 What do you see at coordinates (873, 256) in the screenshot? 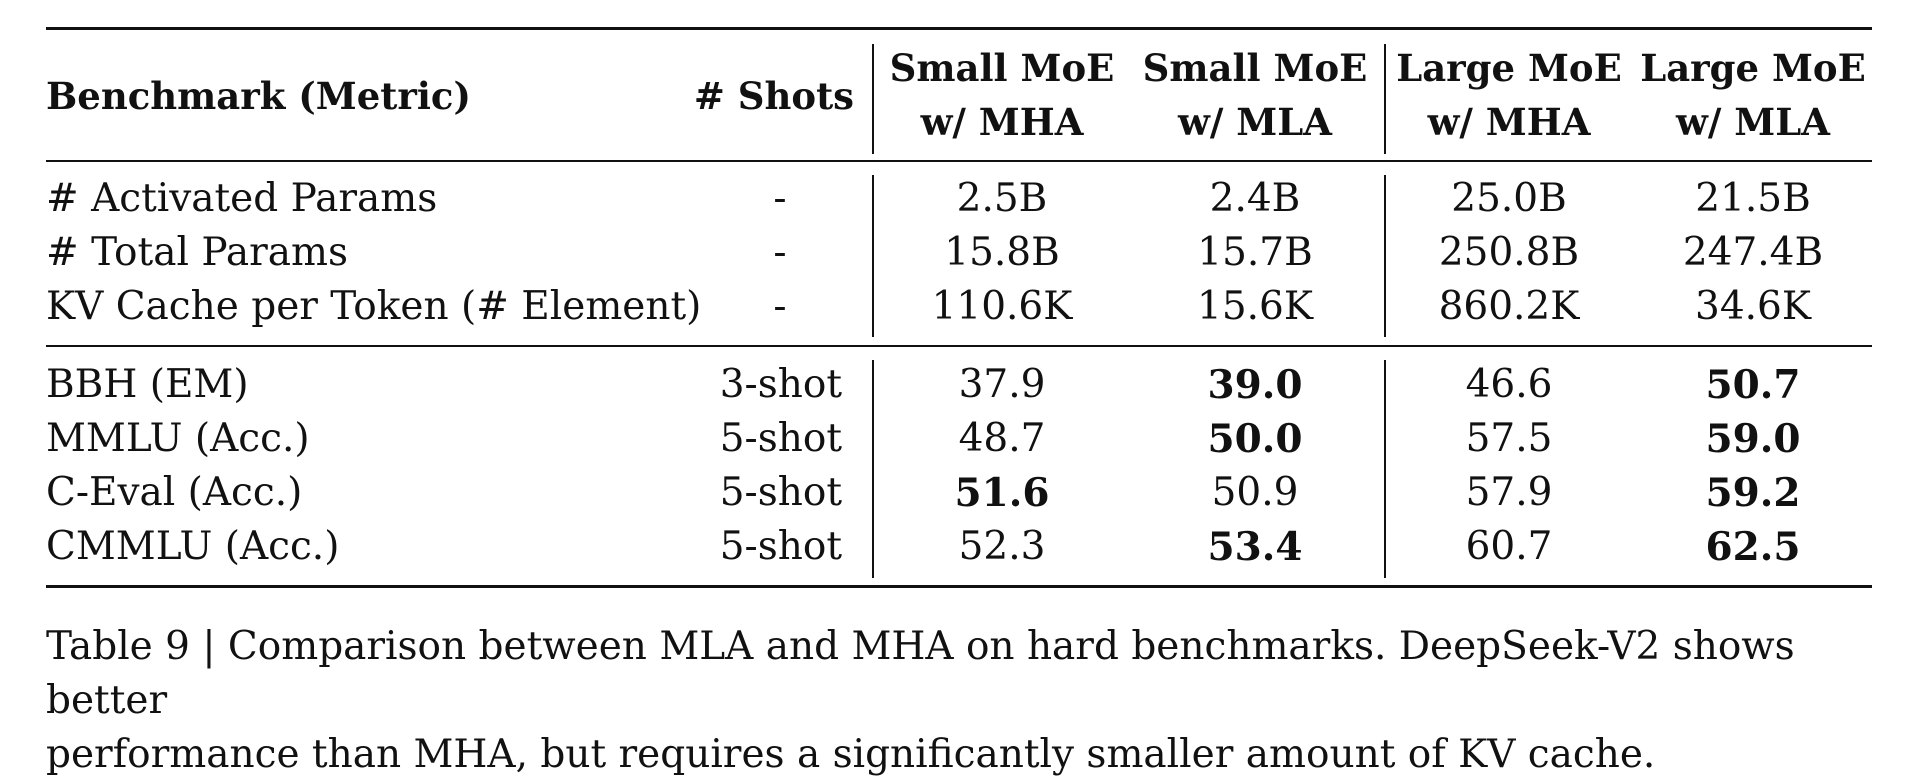
I see `param-divider-shots` at bounding box center [873, 256].